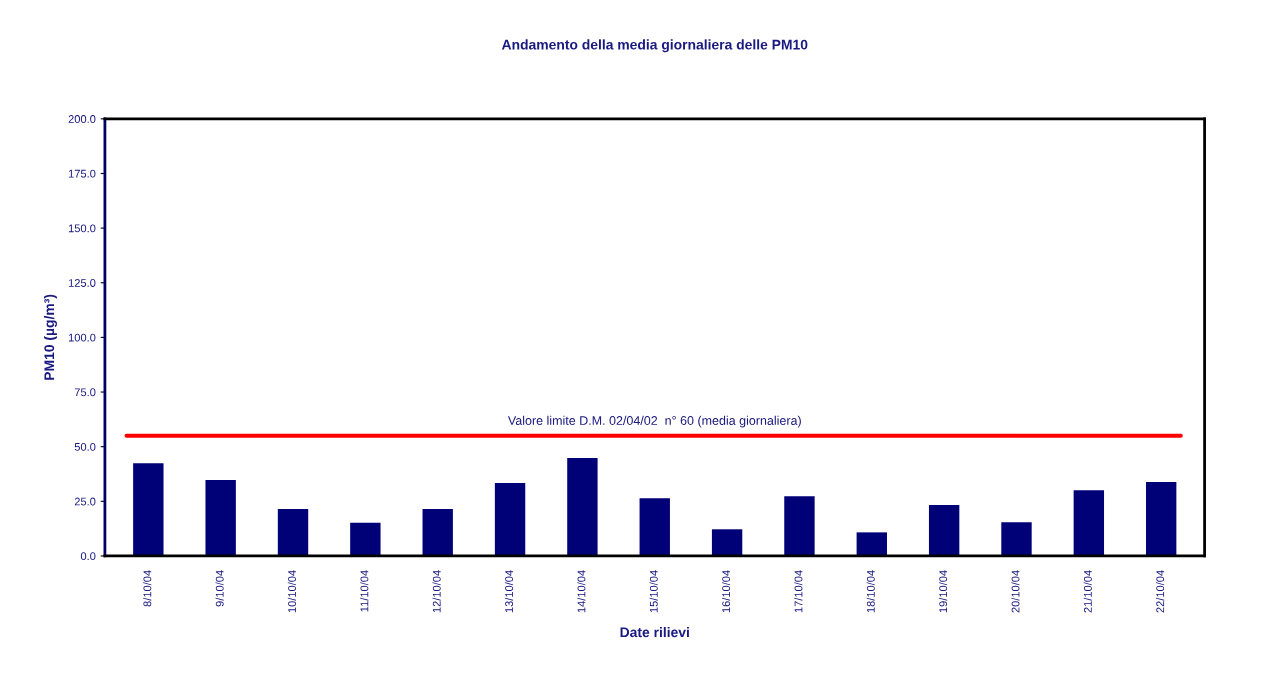 The width and height of the screenshot is (1264, 683). What do you see at coordinates (581, 591) in the screenshot?
I see `x-tick-label: 14/10/04` at bounding box center [581, 591].